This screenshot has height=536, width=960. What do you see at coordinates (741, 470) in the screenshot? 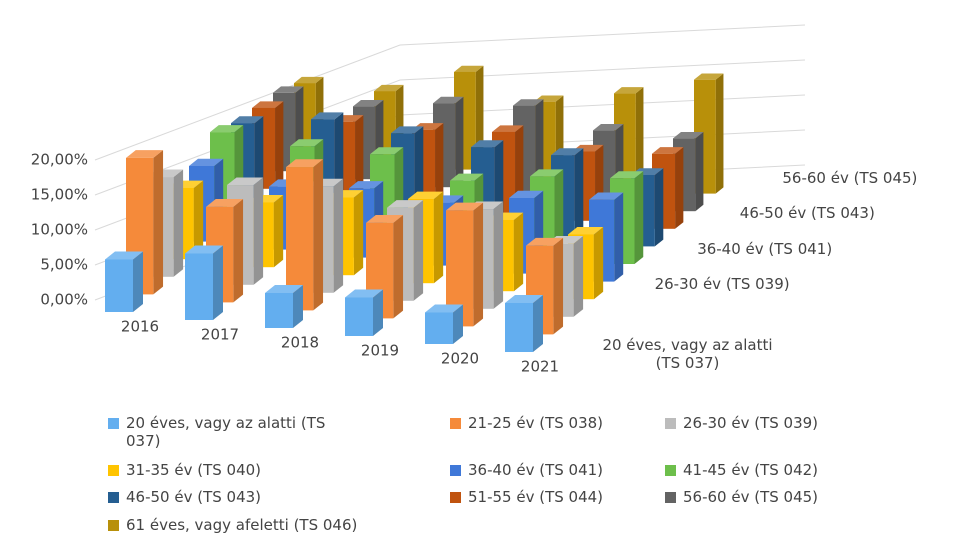
I see `legend-item: 41-45 év (TS 042)` at bounding box center [741, 470].